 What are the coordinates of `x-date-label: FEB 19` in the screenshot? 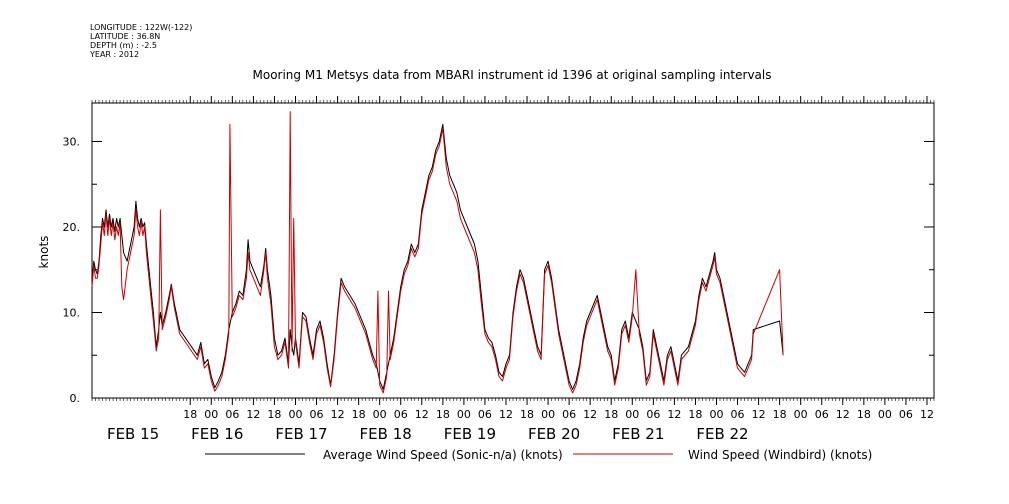 It's located at (470, 434).